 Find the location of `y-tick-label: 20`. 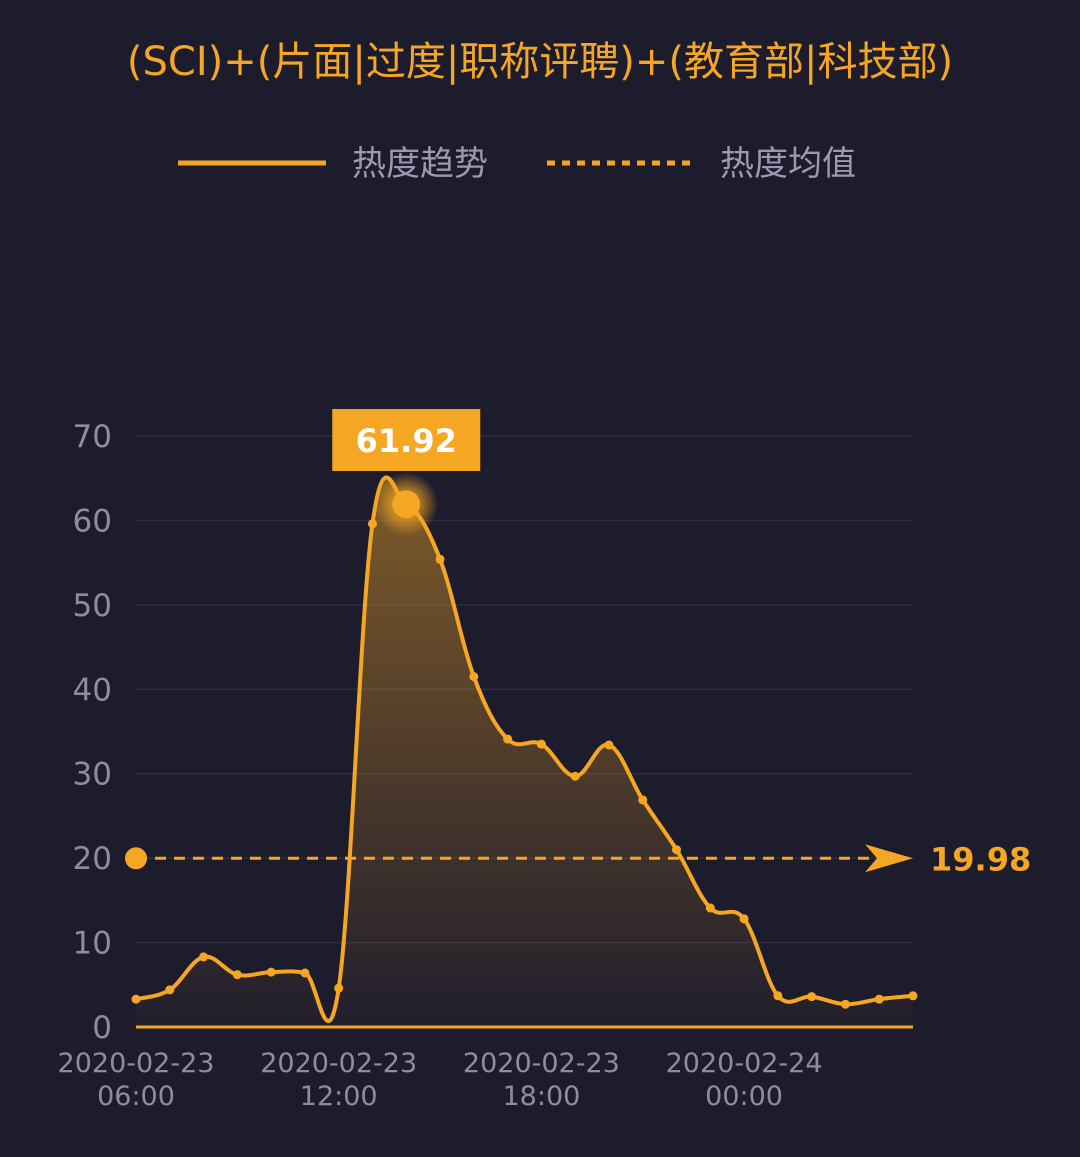

y-tick-label: 20 is located at coordinates (92, 859).